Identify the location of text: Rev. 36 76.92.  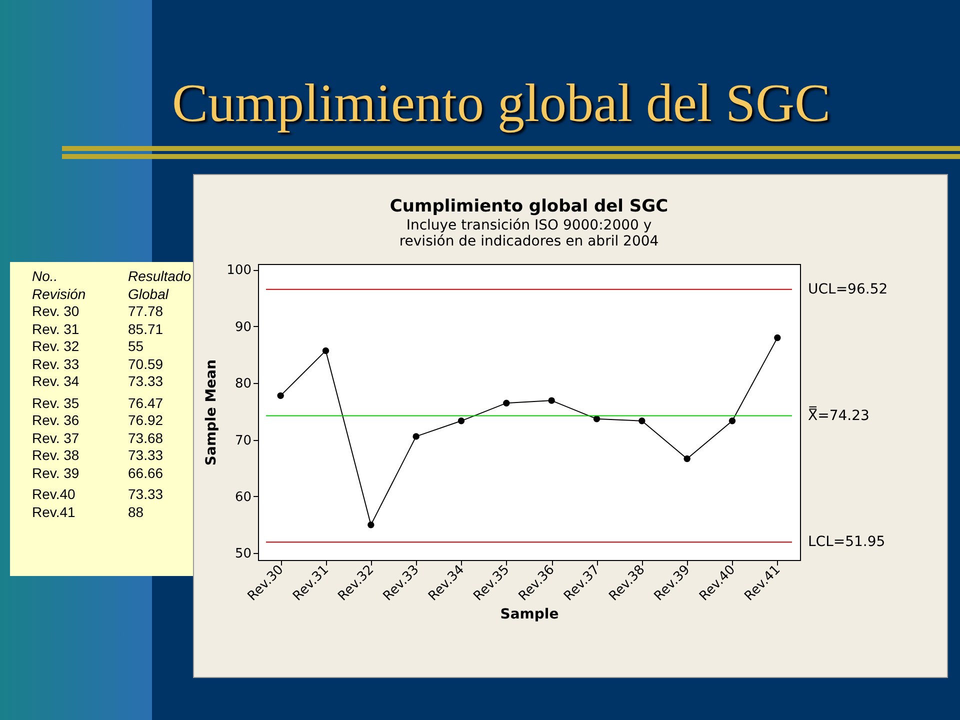
(98, 420).